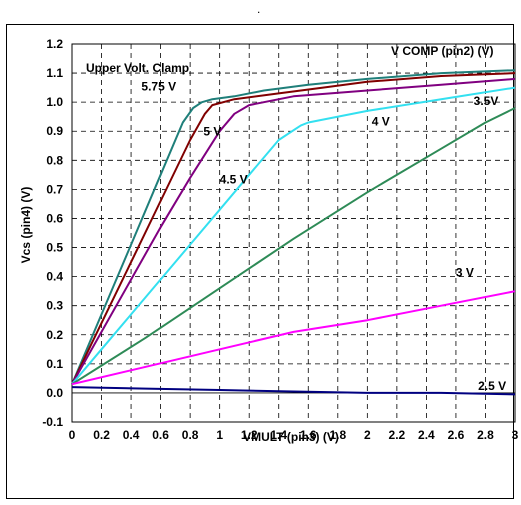 Image resolution: width=521 pixels, height=505 pixels. I want to click on y-tick-label: 1.0, so click(54, 102).